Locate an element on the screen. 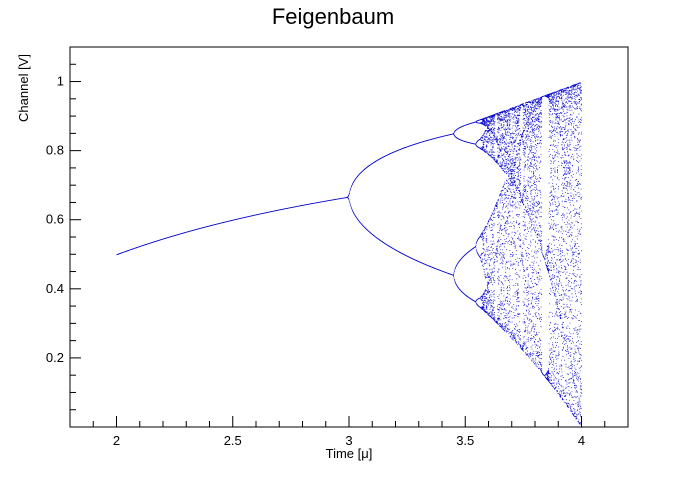 This screenshot has width=698, height=479. x-tick-label: 2.5 is located at coordinates (233, 440).